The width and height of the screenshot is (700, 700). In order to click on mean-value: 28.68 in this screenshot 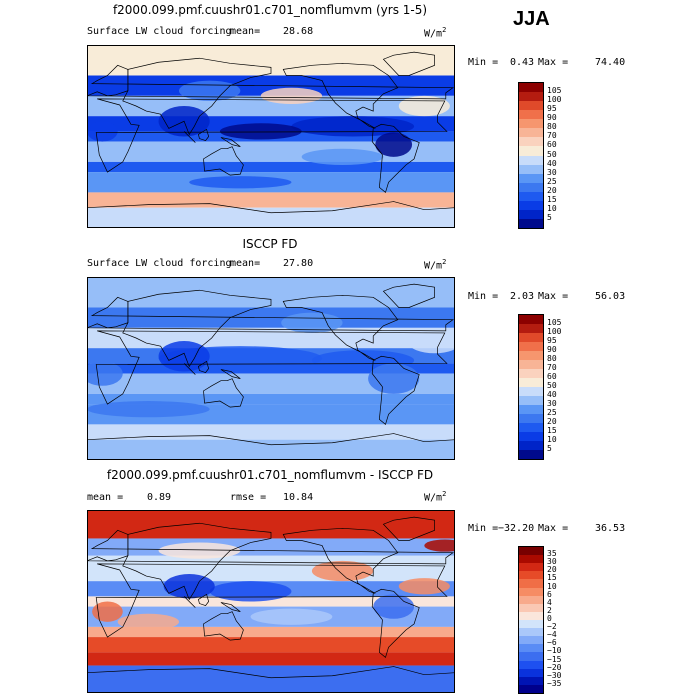, I will do `click(298, 31)`.